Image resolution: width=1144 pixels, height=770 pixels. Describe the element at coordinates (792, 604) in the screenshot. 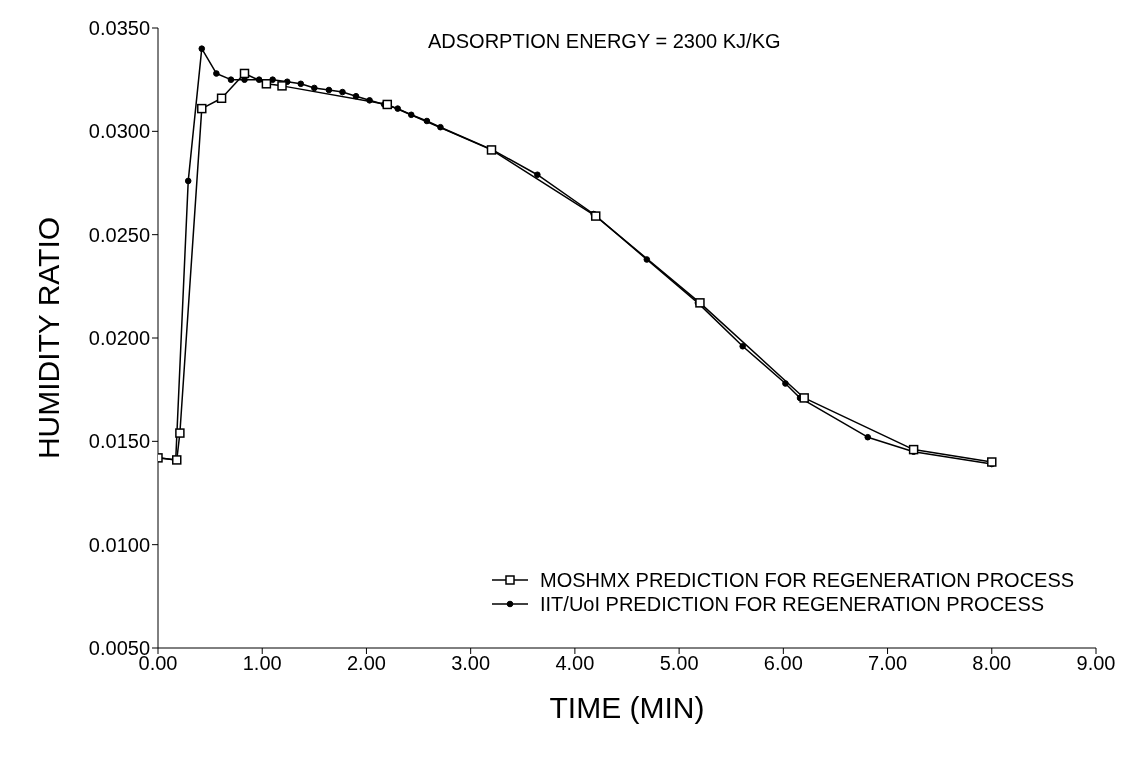

I see `legend-label: IIT/UoI PREDICTION FOR REGENERATION PROCESS` at that location.